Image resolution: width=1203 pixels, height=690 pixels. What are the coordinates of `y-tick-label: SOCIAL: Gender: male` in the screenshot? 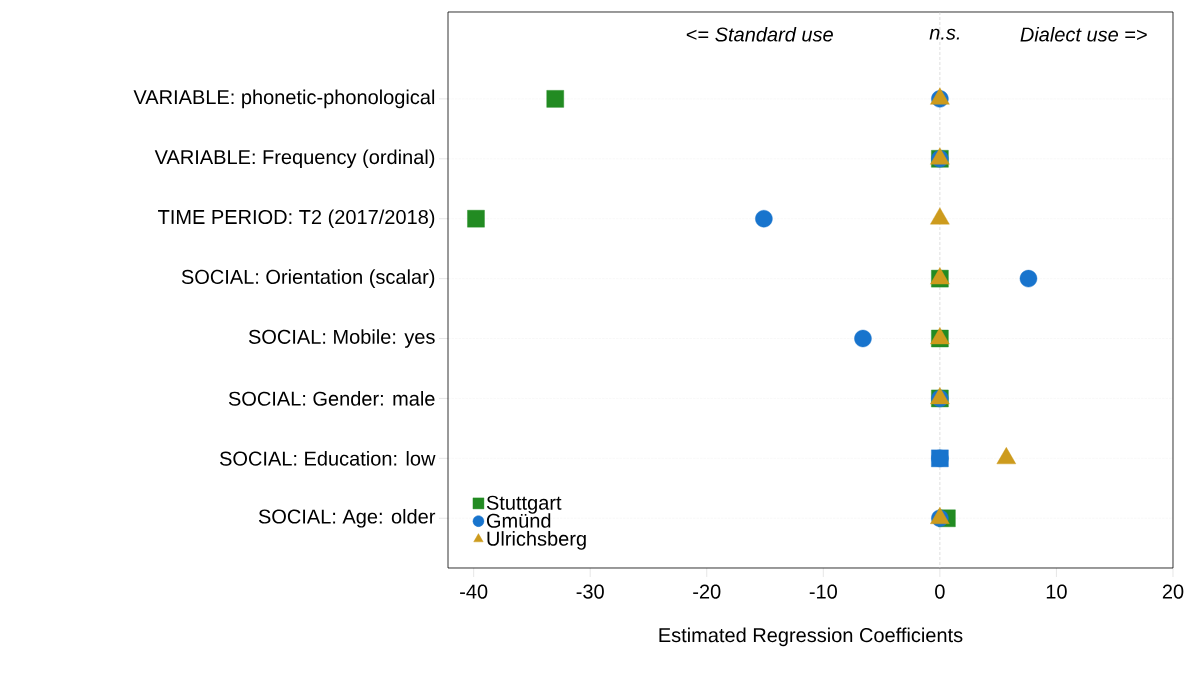 It's located at (331, 398).